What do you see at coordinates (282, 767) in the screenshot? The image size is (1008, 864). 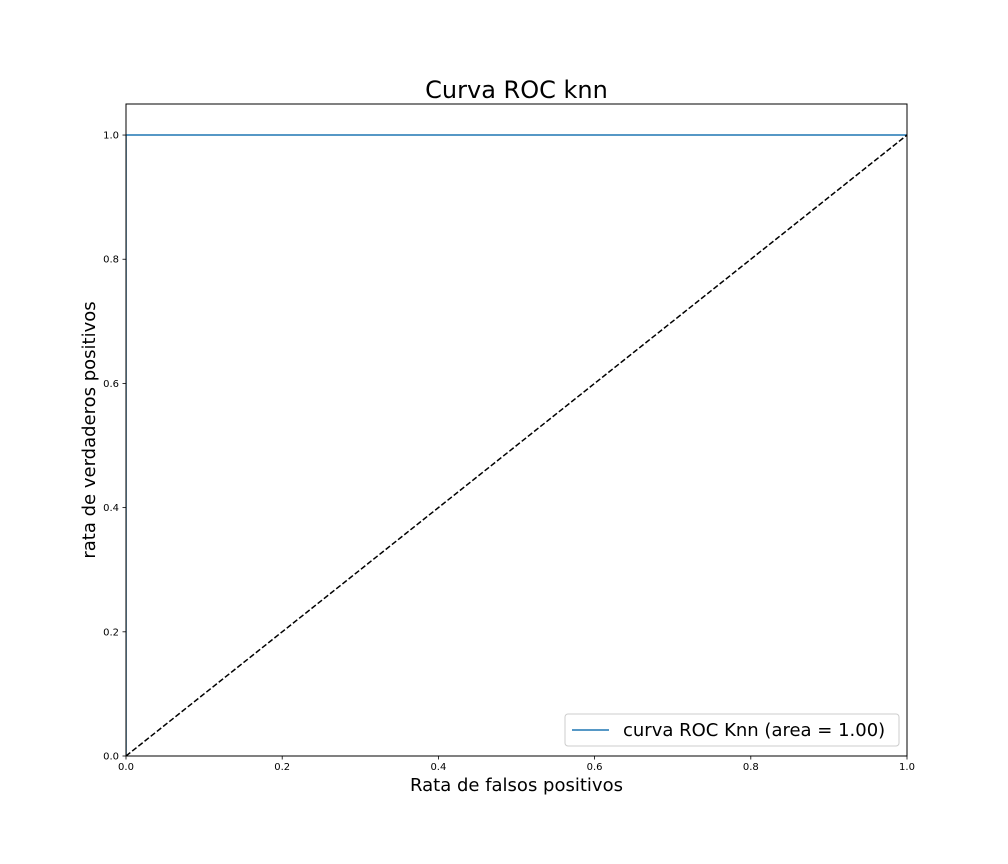 I see `x-tick-label: 0.2` at bounding box center [282, 767].